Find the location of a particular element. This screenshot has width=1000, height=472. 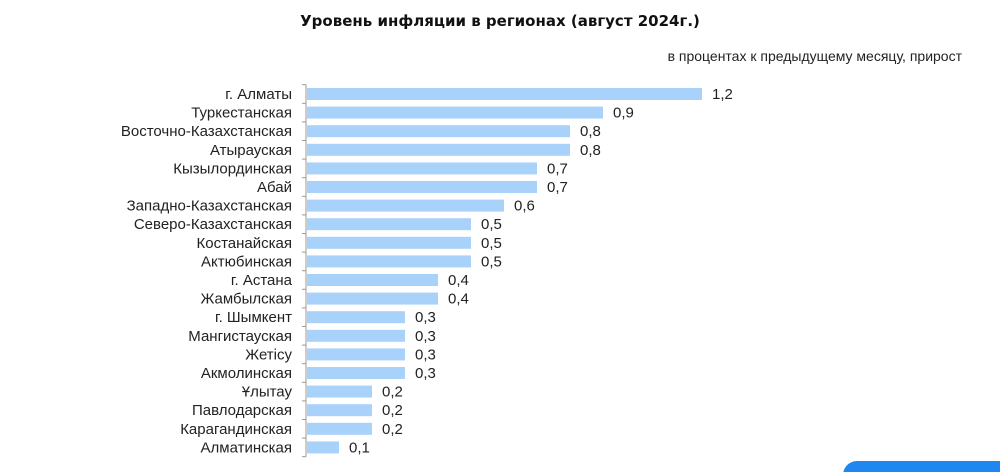

category-label: г. Астана is located at coordinates (262, 280).